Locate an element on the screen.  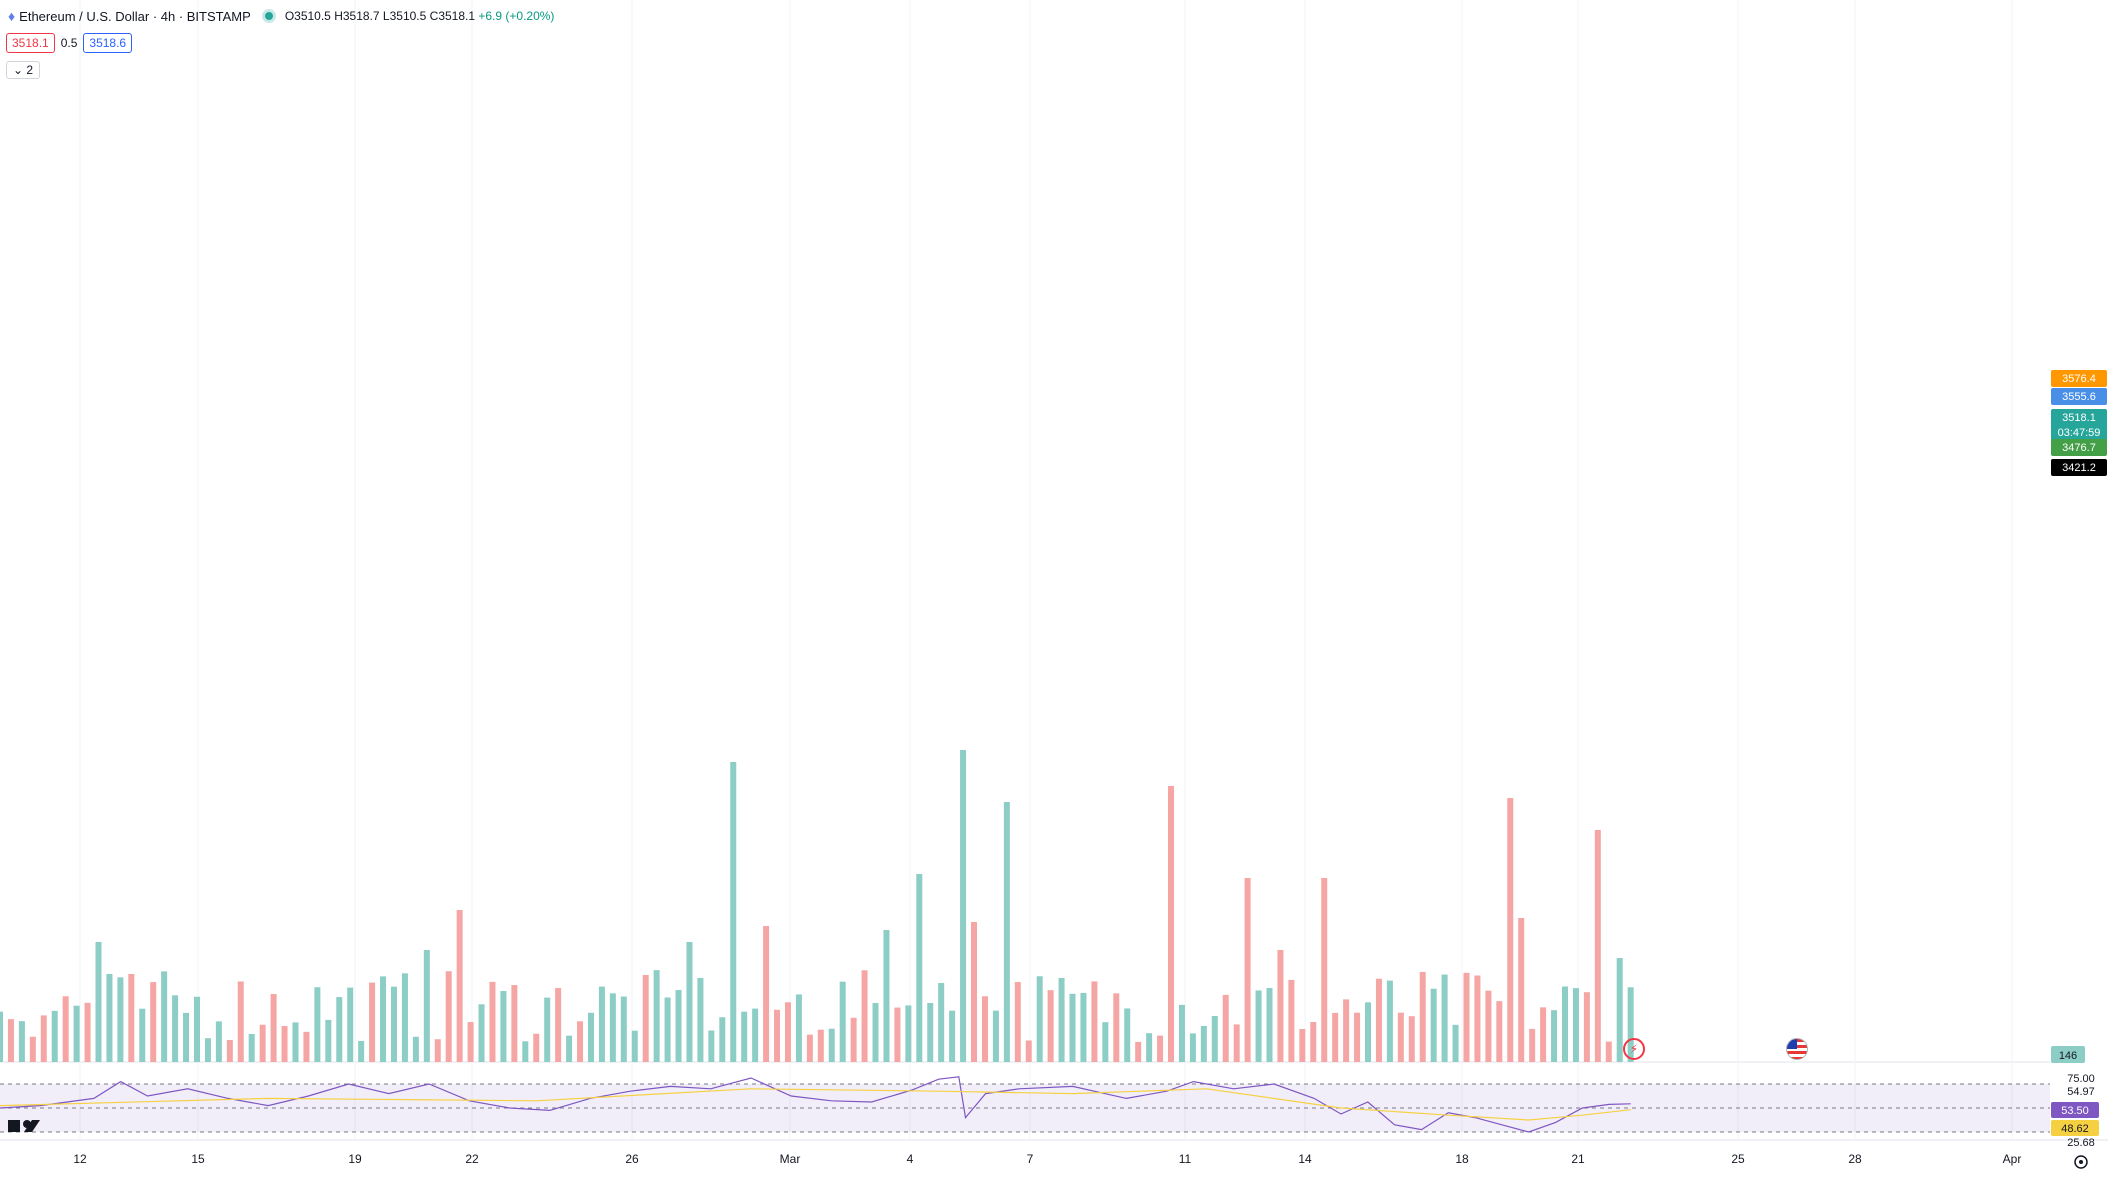
us-flag-icon is located at coordinates (1797, 1049).